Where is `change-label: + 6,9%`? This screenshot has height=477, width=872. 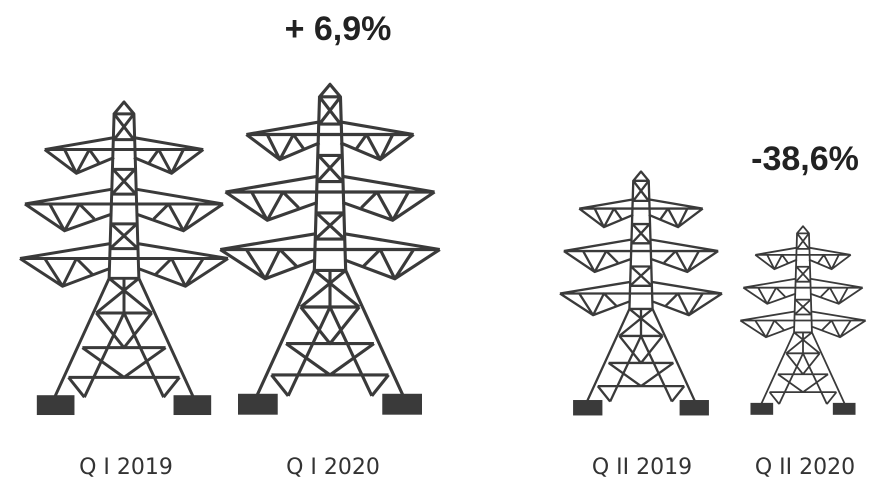
change-label: + 6,9% is located at coordinates (338, 29).